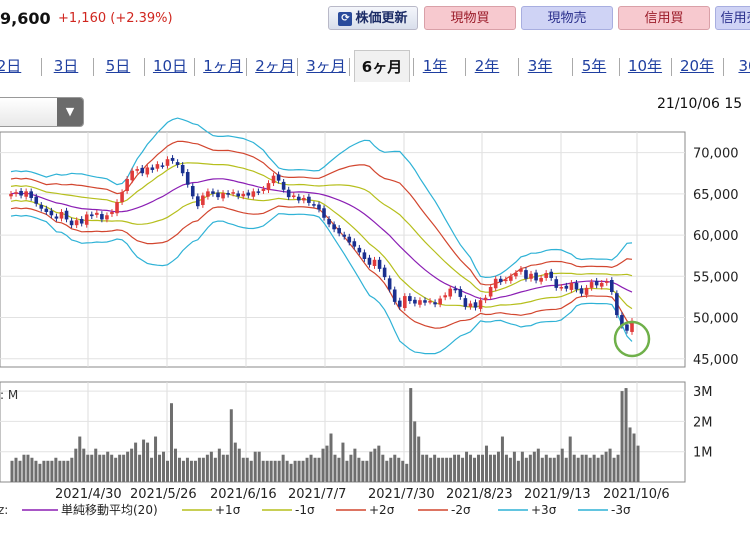 Image resolution: width=750 pixels, height=537 pixels. What do you see at coordinates (325, 435) in the screenshot?
I see `volume-bars` at bounding box center [325, 435].